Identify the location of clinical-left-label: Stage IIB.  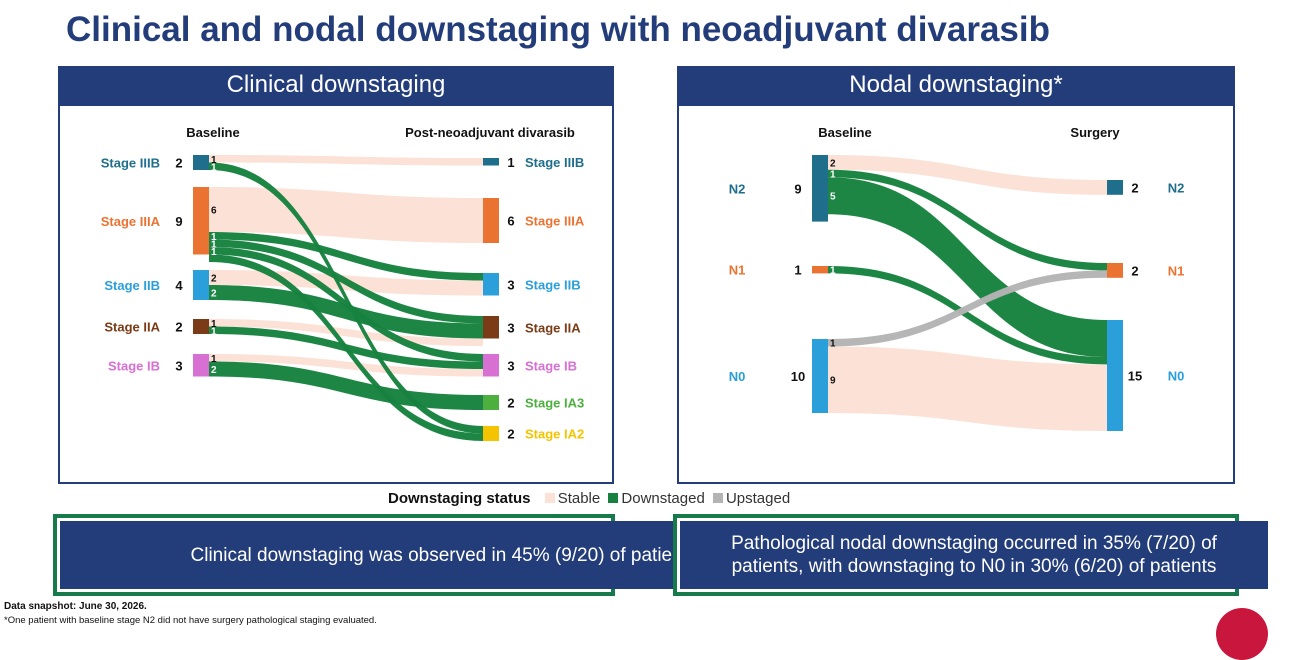
(132, 285).